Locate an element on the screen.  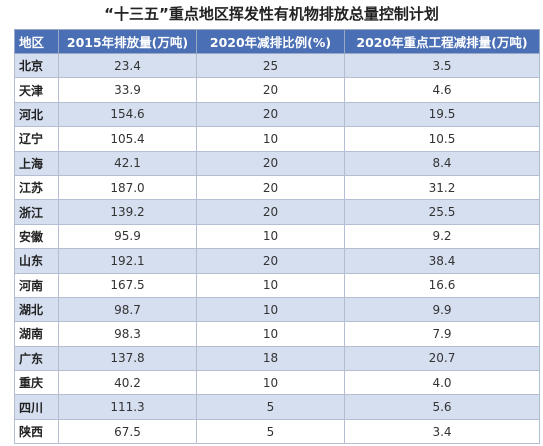
project-reduction-cell: 4.6 is located at coordinates (442, 90).